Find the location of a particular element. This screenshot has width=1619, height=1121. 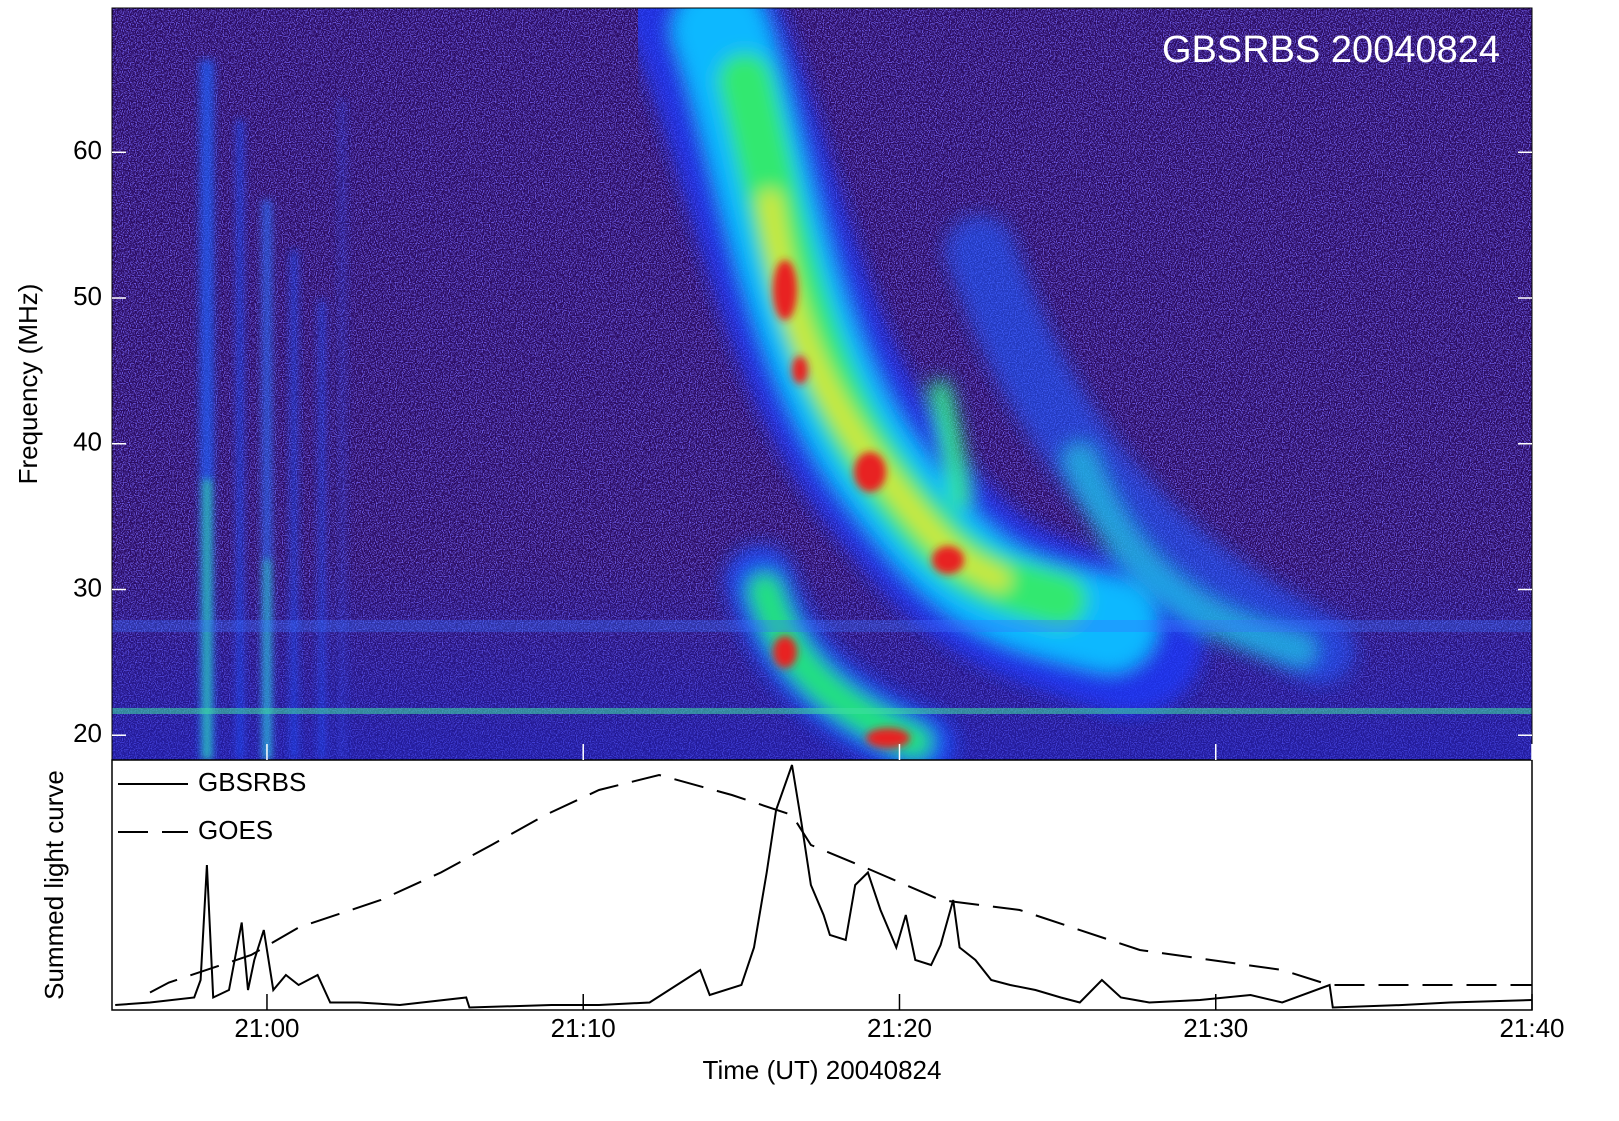

y-tick-label: 50 is located at coordinates (87, 296).